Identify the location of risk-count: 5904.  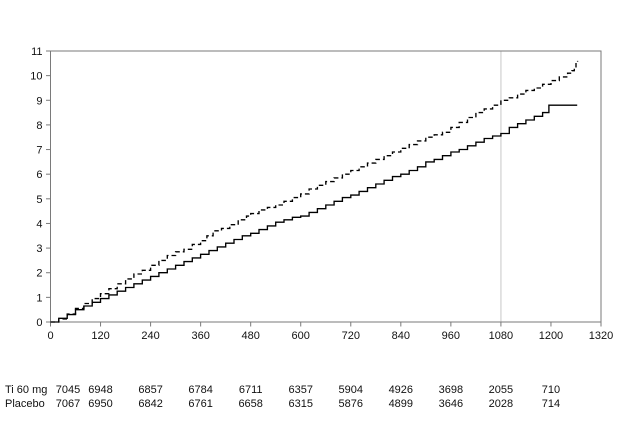
(351, 390).